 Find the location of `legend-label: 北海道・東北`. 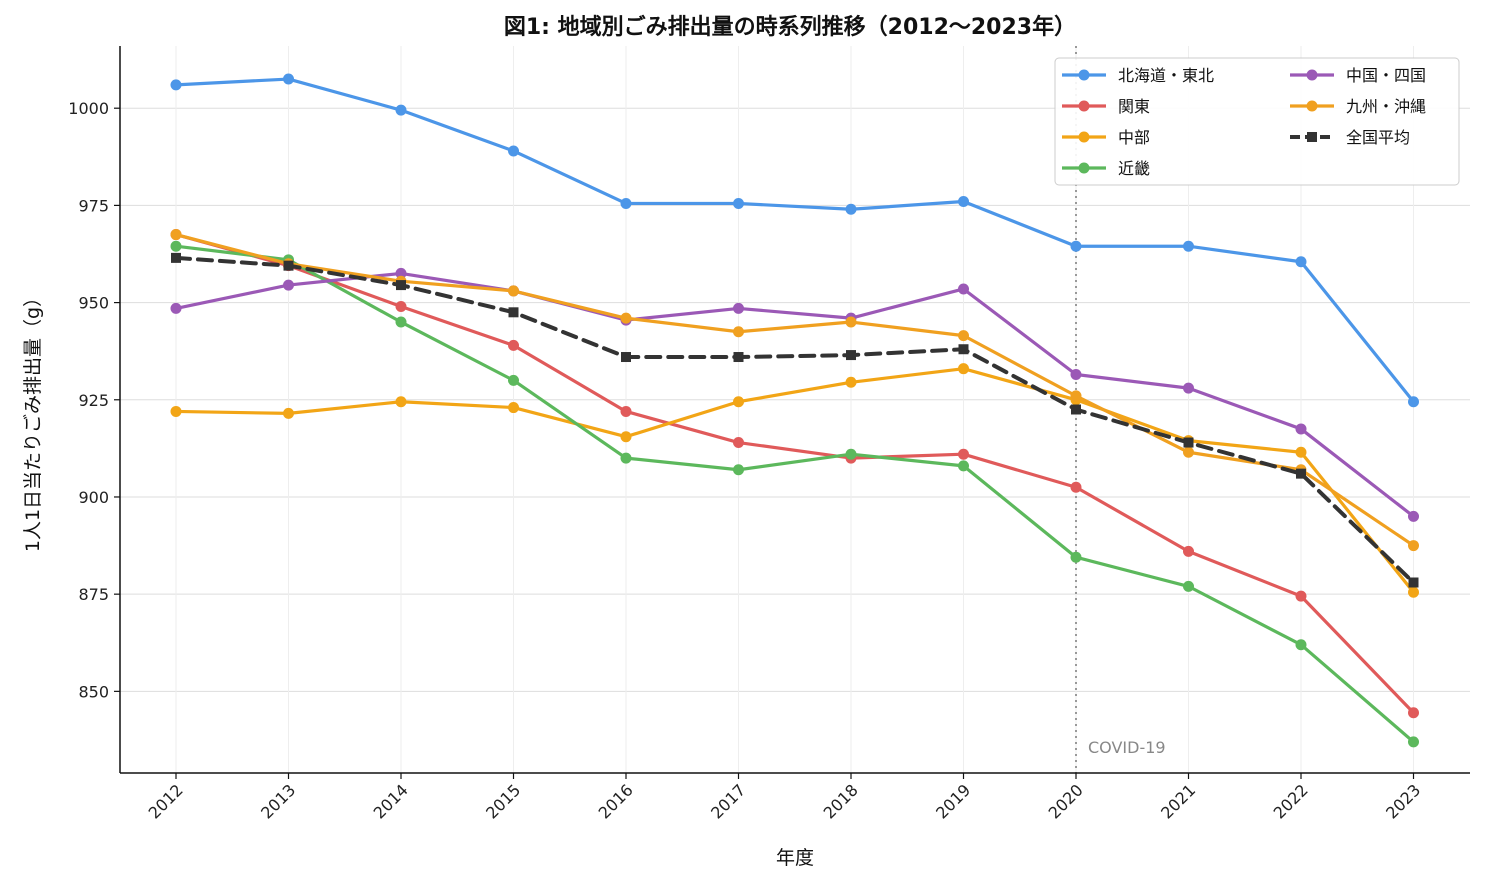

legend-label: 北海道・東北 is located at coordinates (1166, 75).